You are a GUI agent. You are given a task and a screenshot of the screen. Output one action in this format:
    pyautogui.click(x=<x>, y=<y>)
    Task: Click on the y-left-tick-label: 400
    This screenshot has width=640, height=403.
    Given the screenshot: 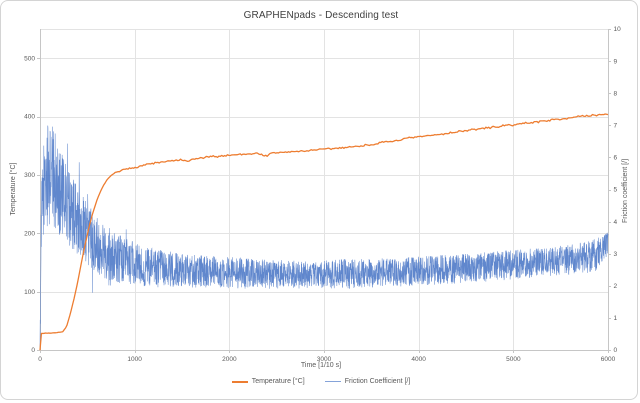 What is the action you would take?
    pyautogui.click(x=29, y=117)
    